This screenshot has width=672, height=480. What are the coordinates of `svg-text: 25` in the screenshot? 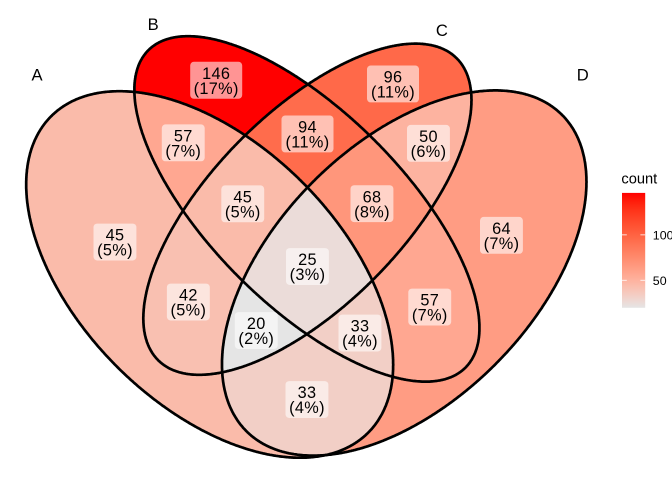 It's located at (307, 260).